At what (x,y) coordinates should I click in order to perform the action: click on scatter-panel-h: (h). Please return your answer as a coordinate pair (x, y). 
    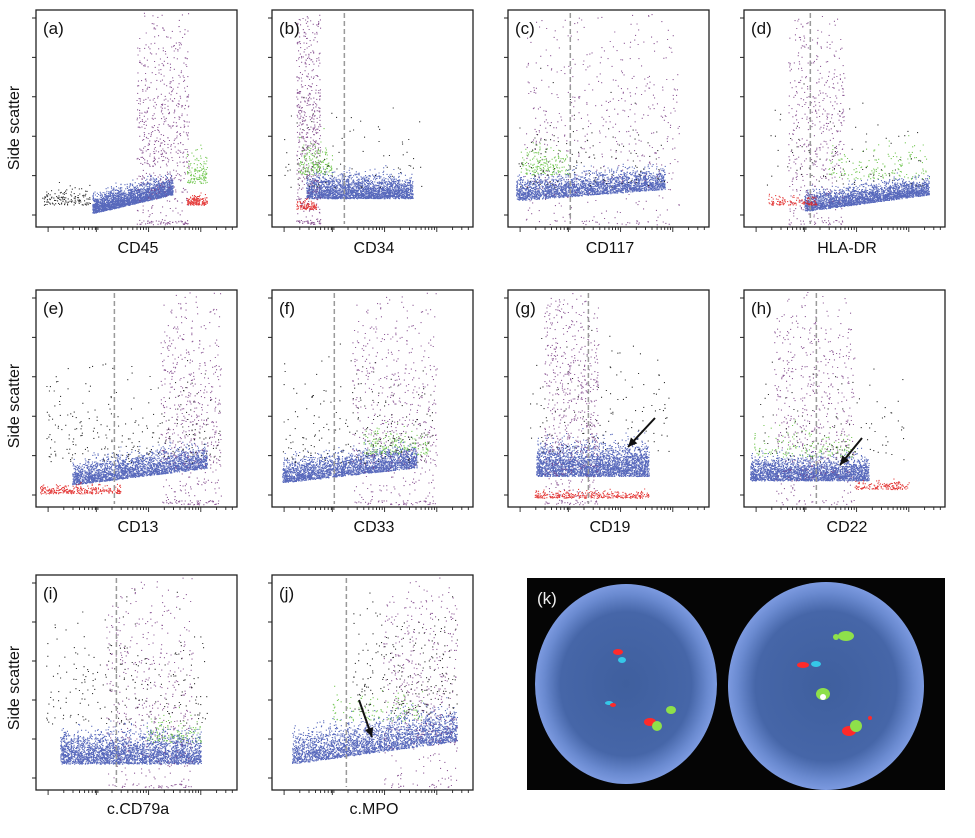
    Looking at the image, I should click on (843, 400).